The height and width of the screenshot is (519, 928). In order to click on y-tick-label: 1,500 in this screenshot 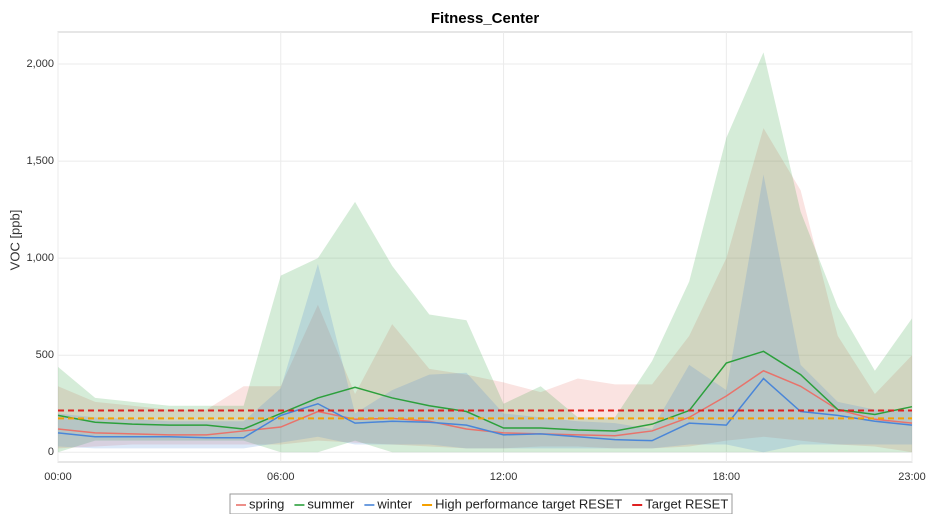, I will do `click(40, 161)`.